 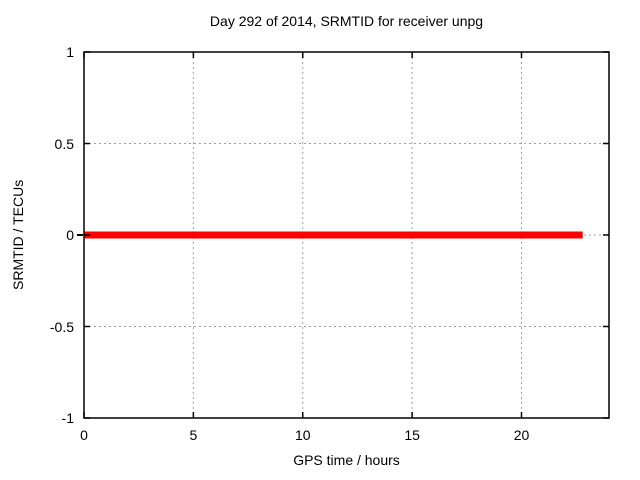 I want to click on y-tick-label: -0.5, so click(x=61, y=326).